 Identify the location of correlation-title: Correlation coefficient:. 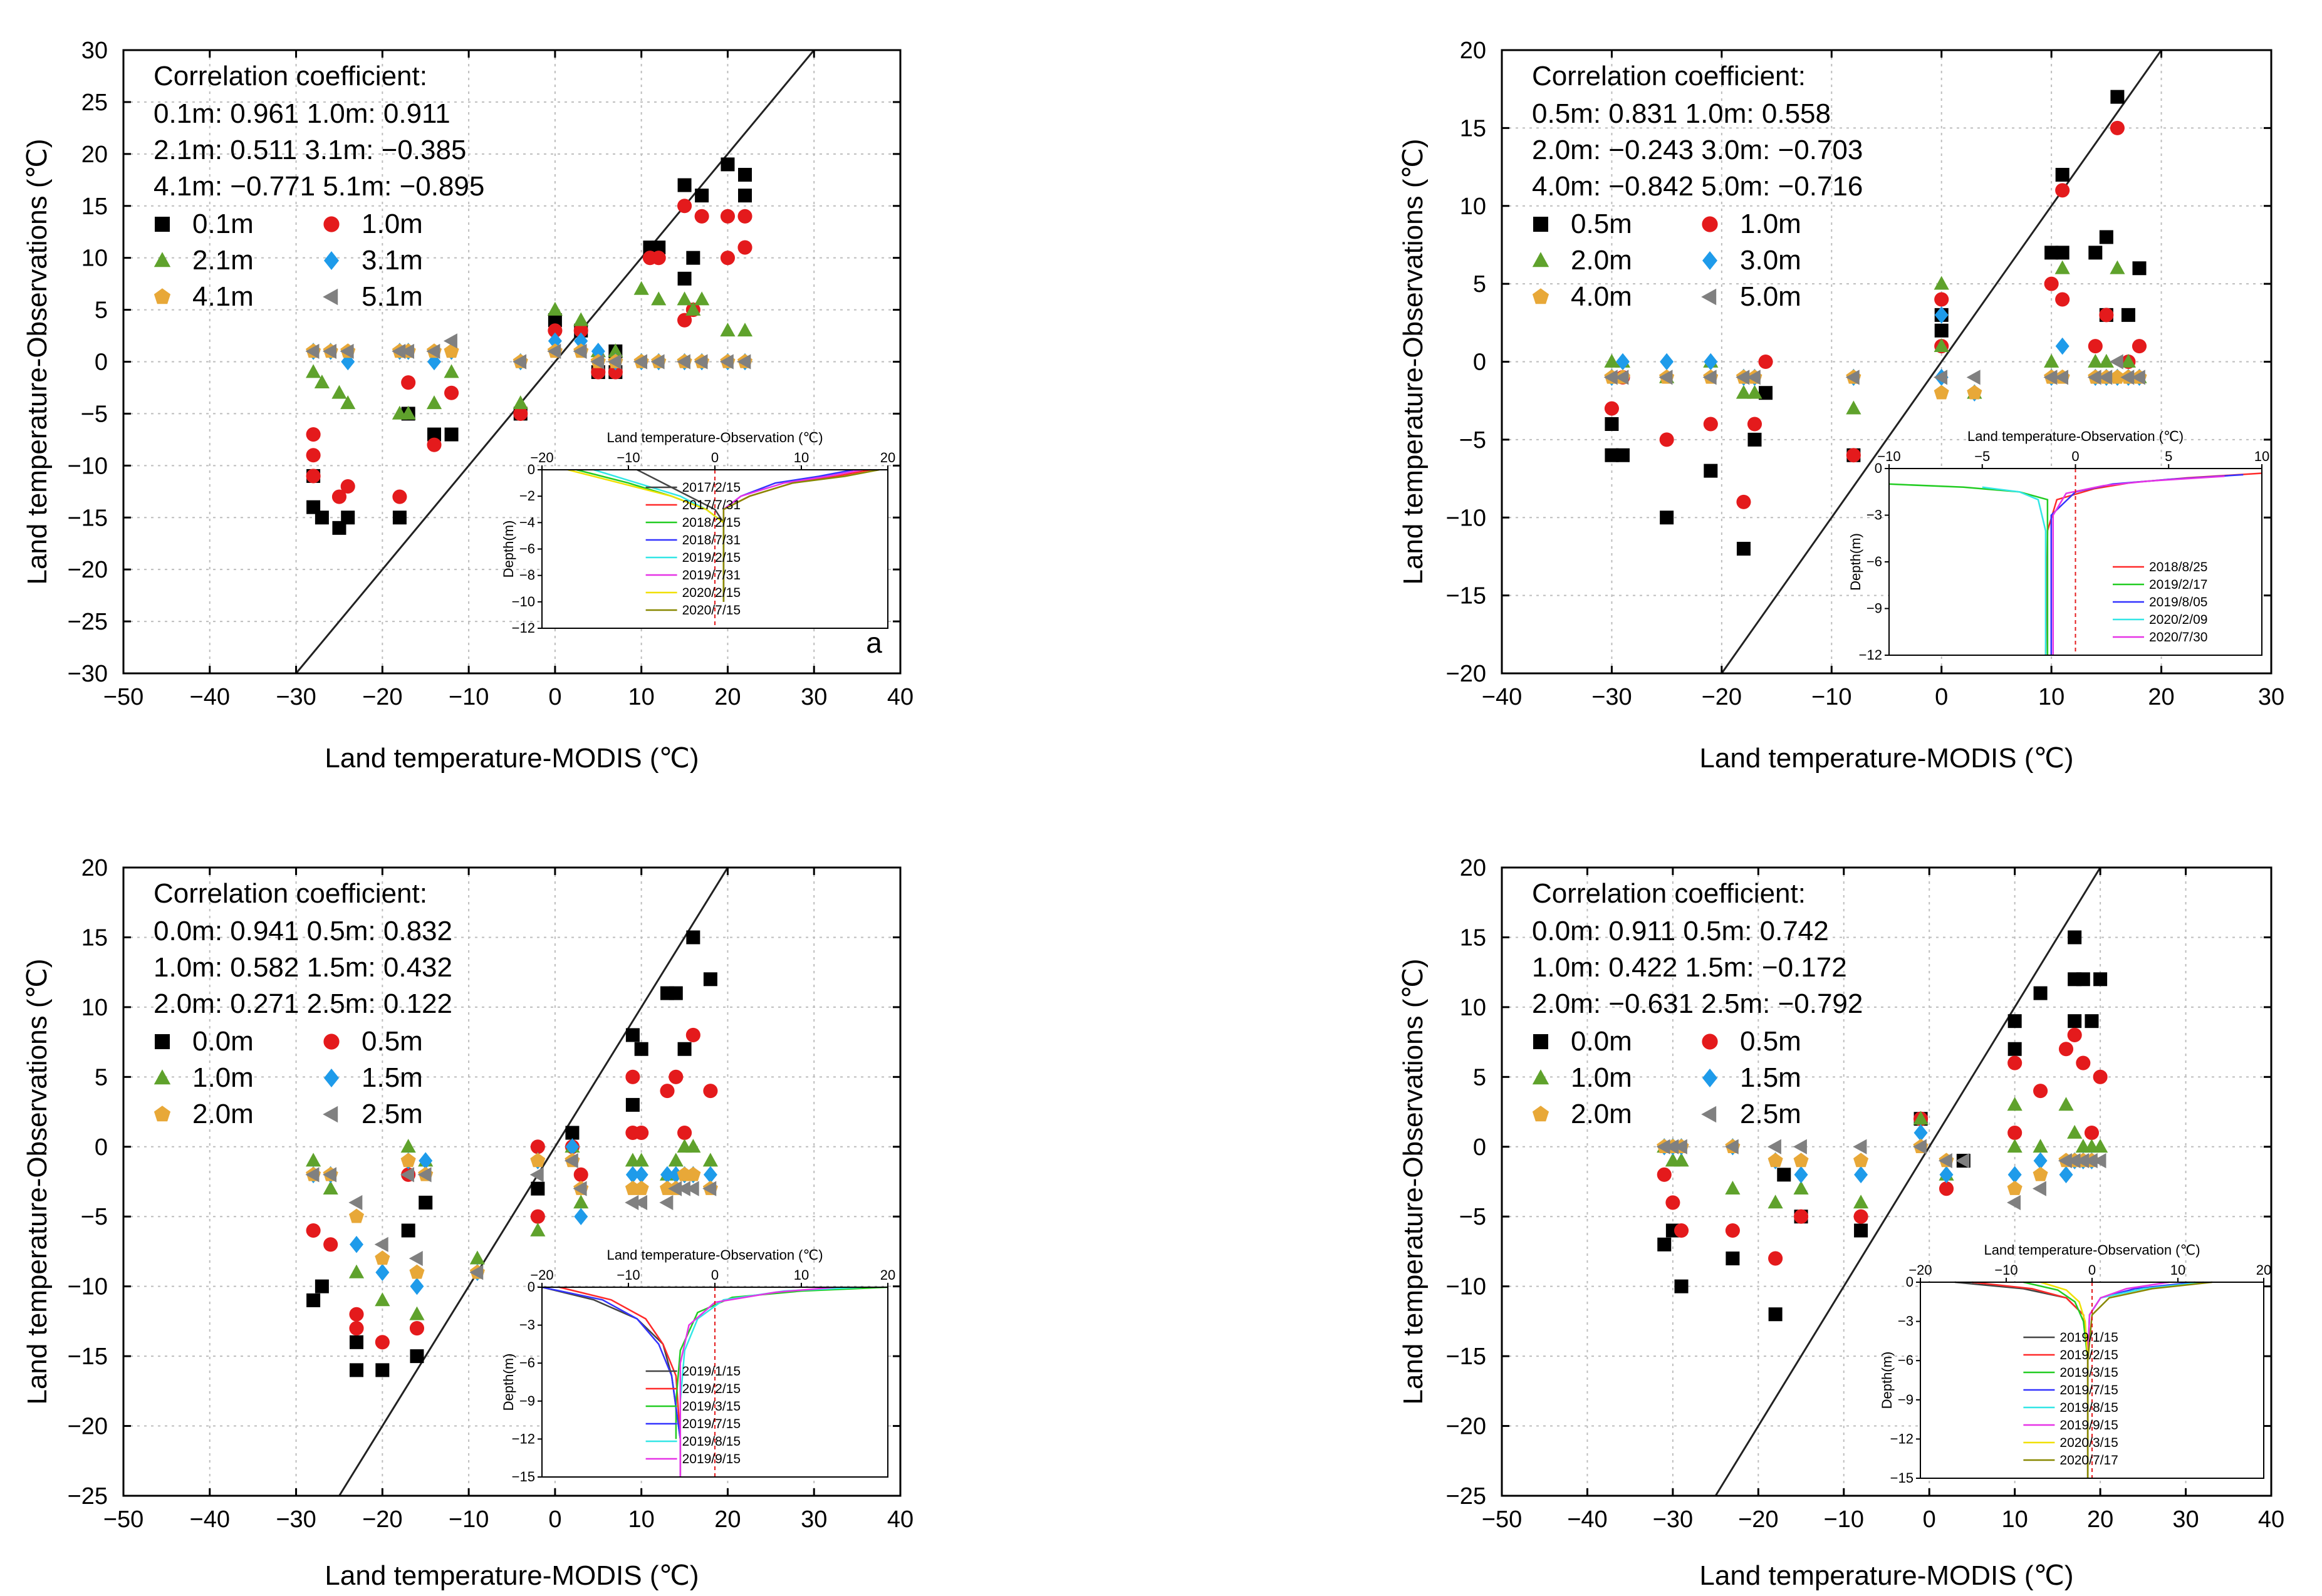
(290, 76).